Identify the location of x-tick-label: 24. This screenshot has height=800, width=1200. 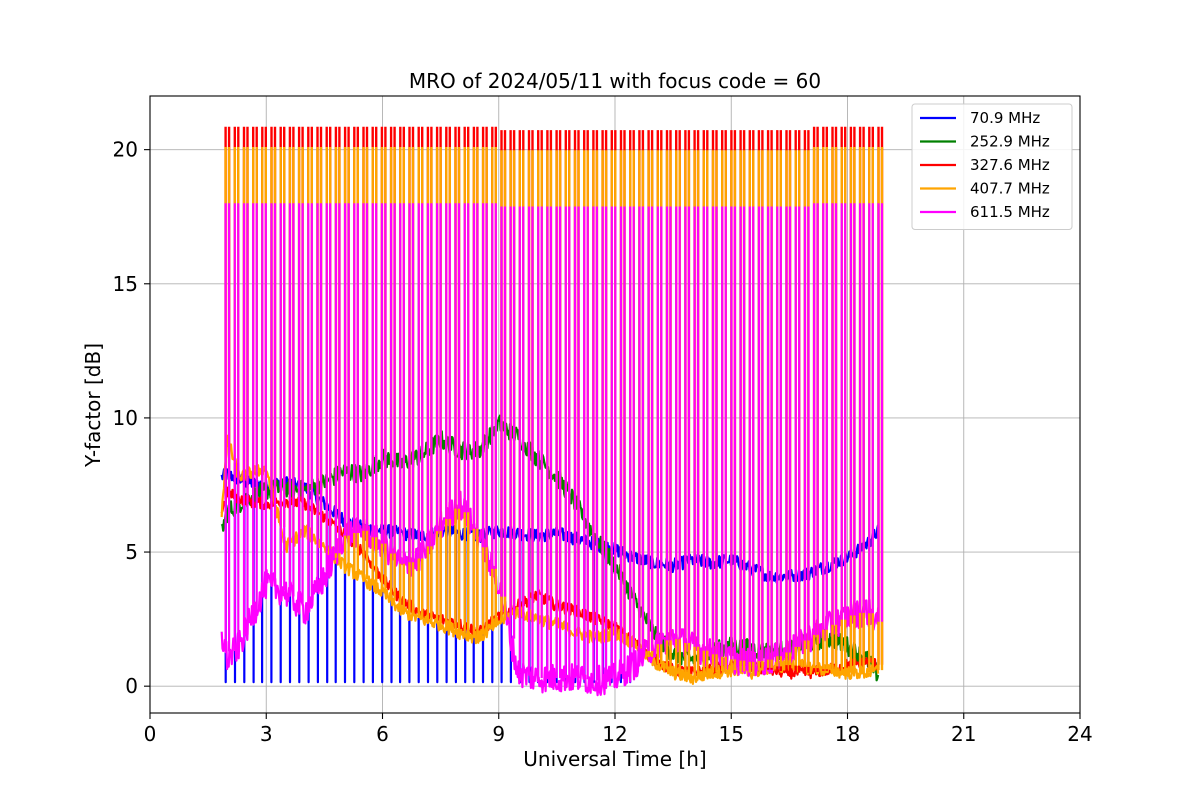
(1079, 734).